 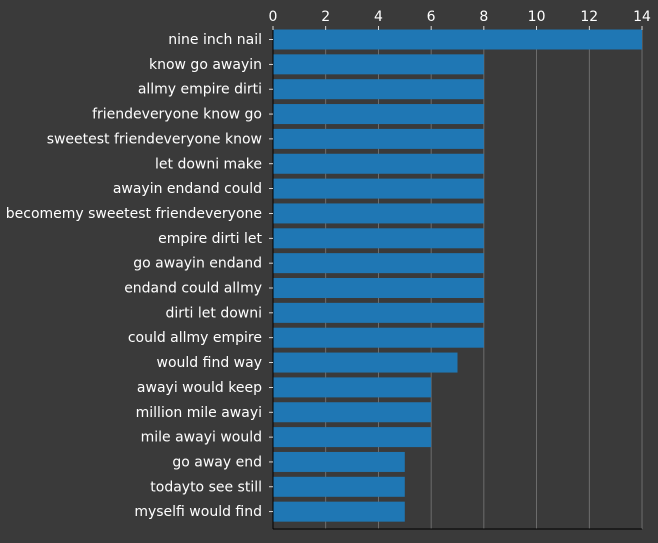 I want to click on category-label: go away end, so click(x=217, y=462).